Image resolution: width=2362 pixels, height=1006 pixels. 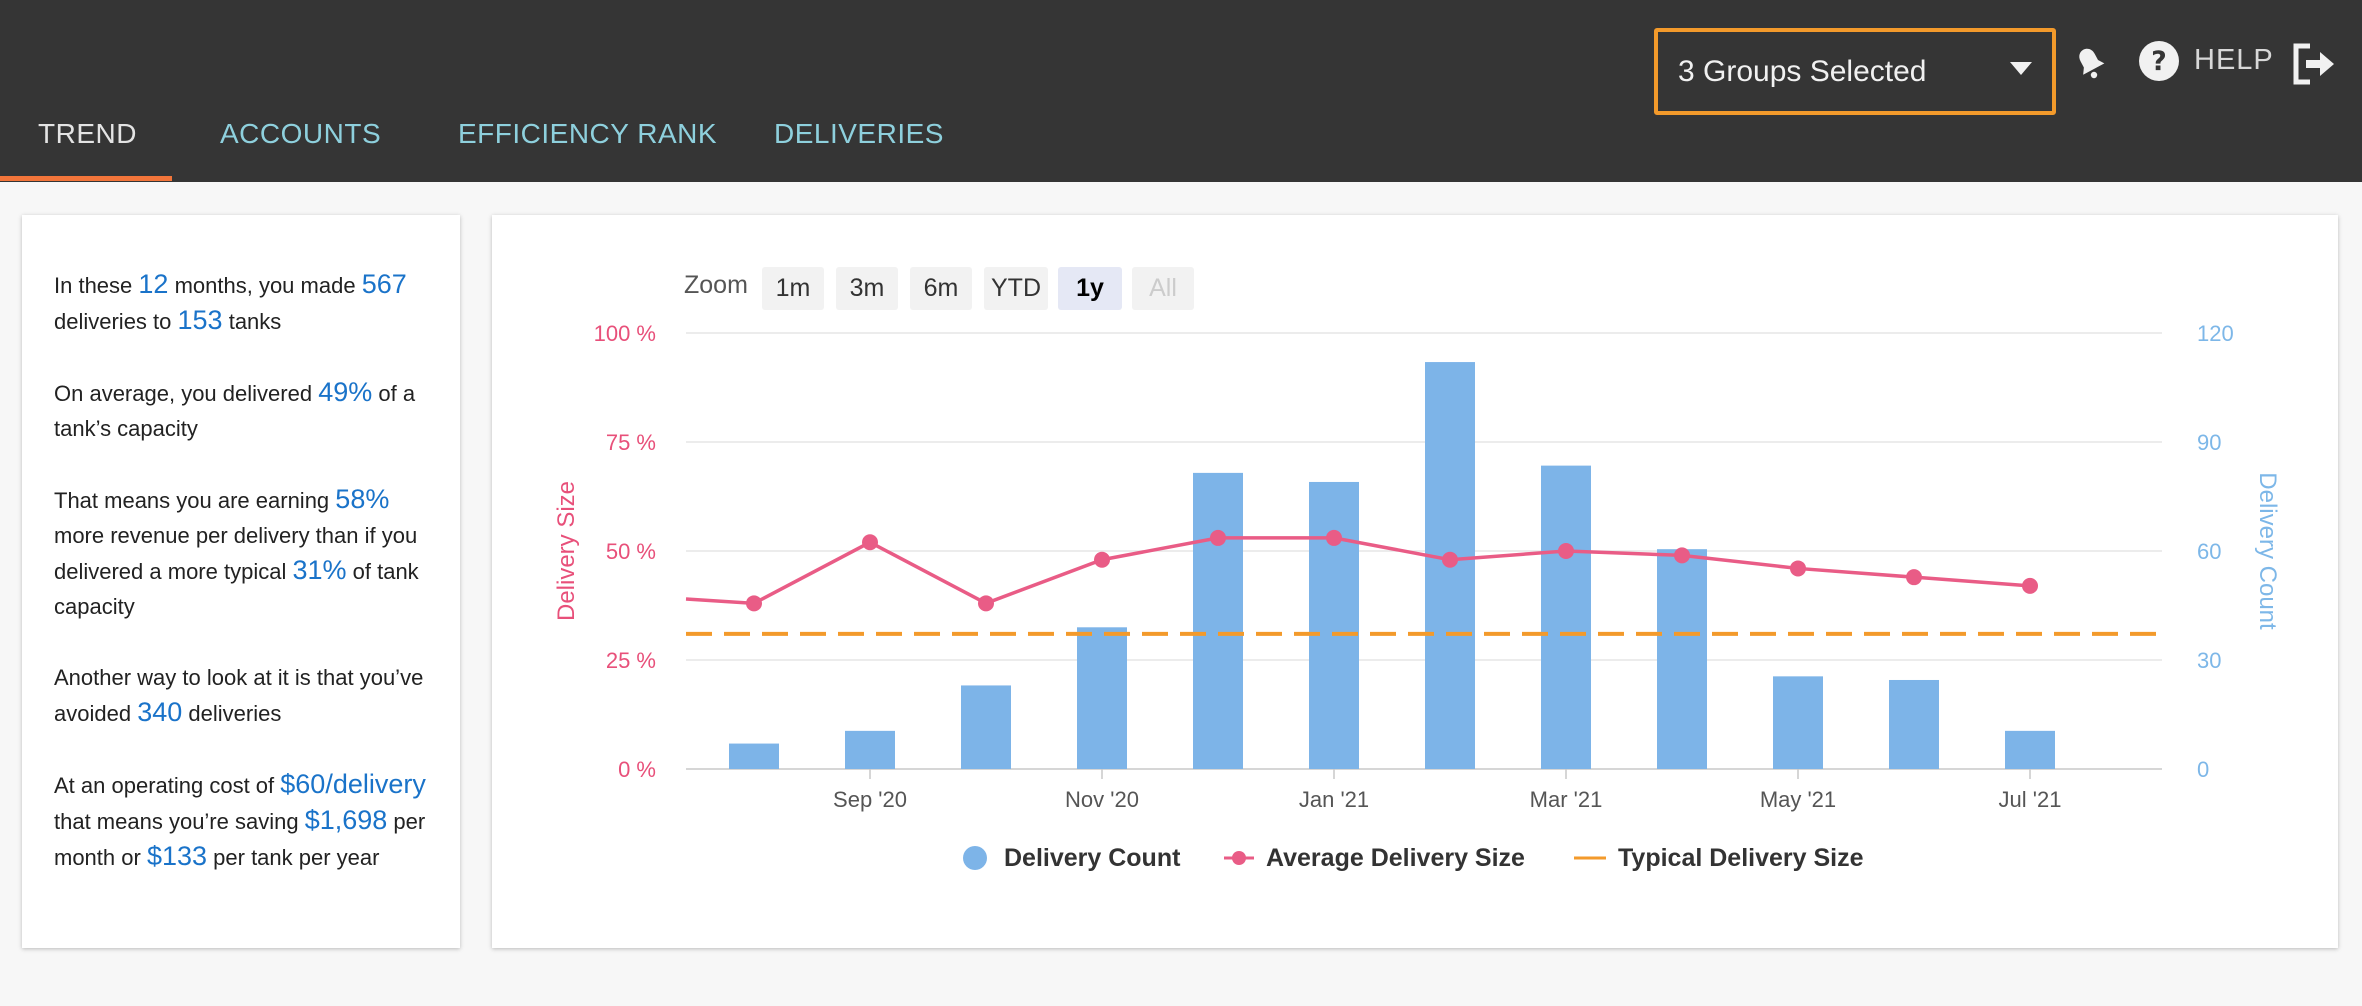 What do you see at coordinates (793, 288) in the screenshot?
I see `zoom-1m-button: 1m` at bounding box center [793, 288].